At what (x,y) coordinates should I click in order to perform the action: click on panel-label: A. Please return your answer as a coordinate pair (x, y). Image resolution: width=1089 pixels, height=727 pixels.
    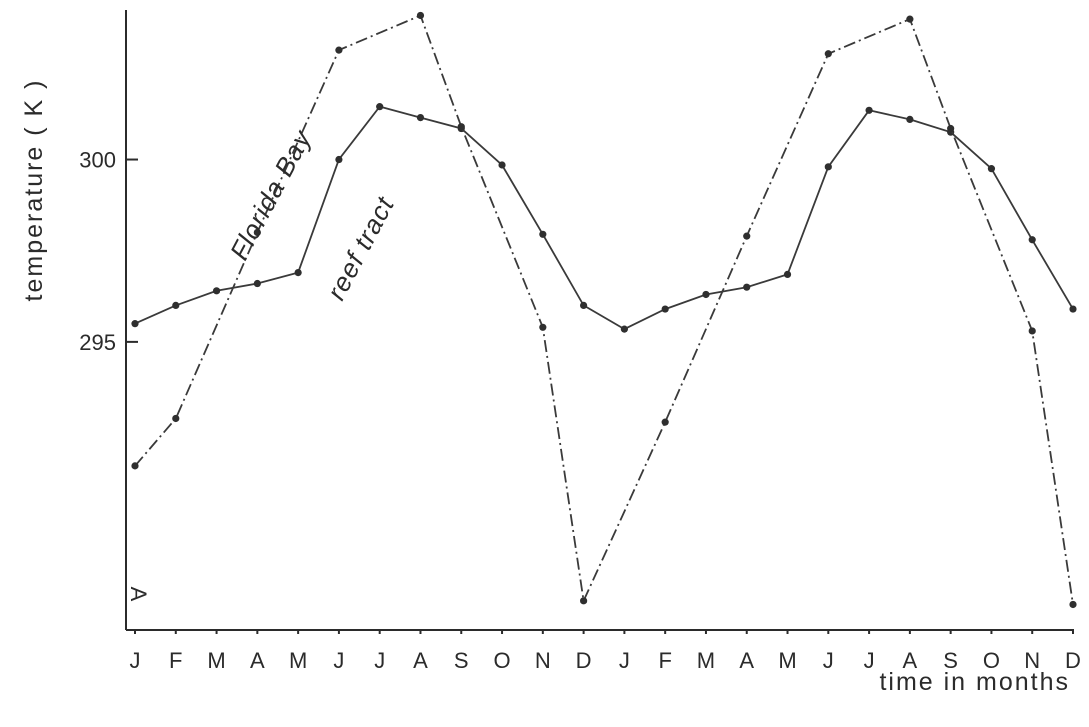
    Looking at the image, I should click on (138, 594).